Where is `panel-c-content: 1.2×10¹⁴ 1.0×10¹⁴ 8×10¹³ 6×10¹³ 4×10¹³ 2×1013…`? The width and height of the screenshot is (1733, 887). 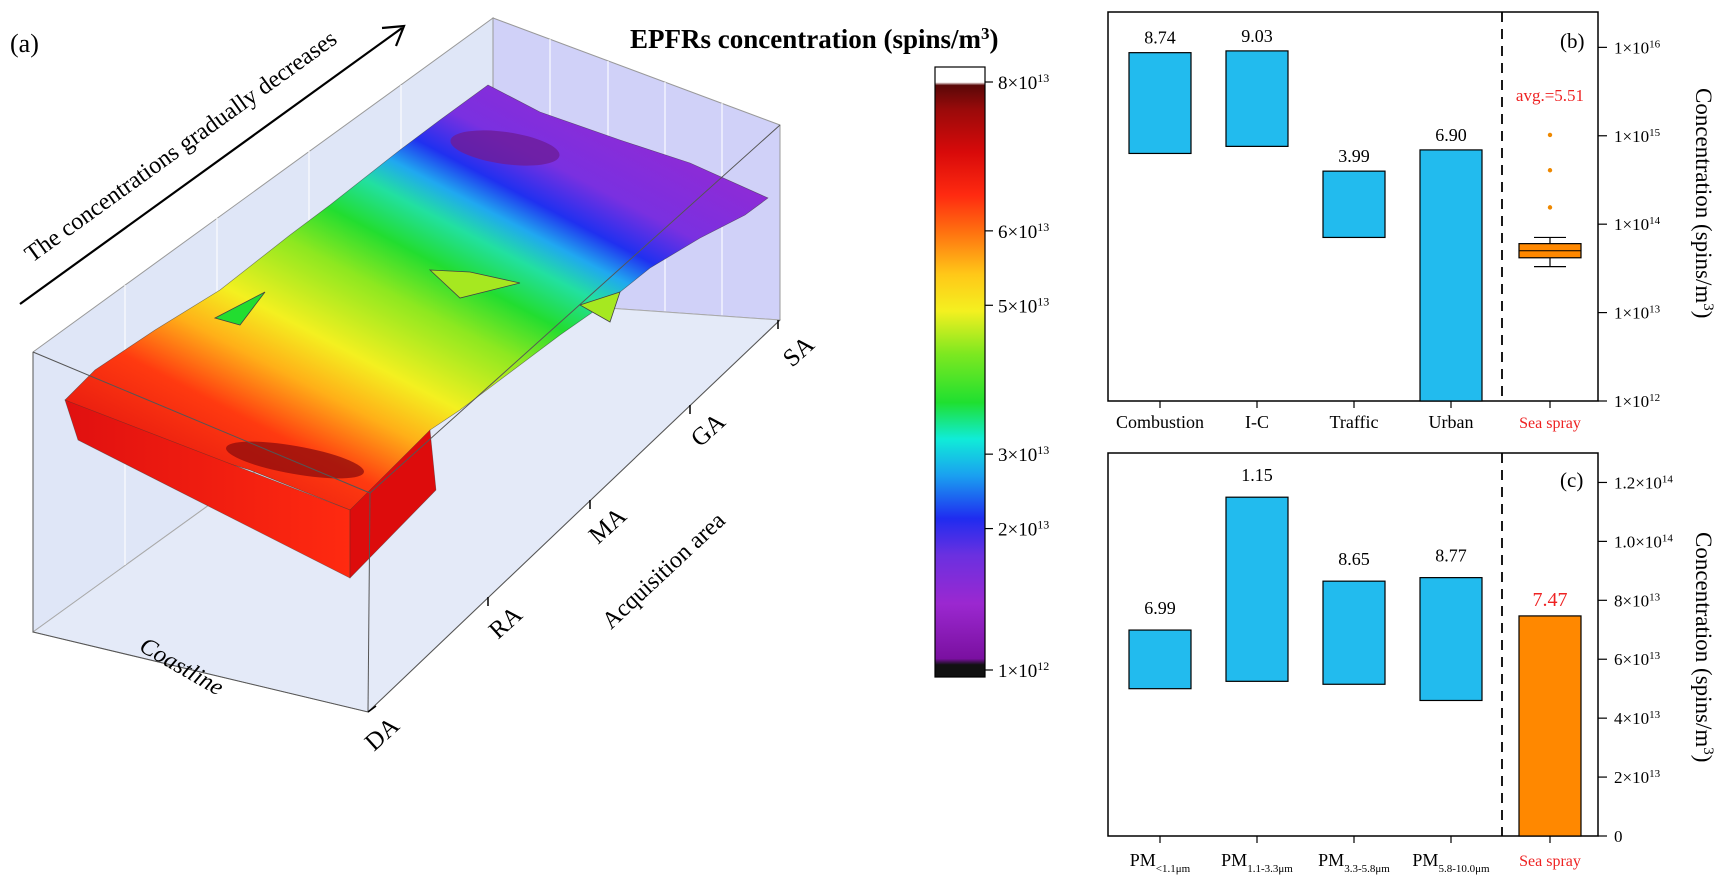 panel-c-content: 1.2×10¹⁴ 1.0×10¹⁴ 8×10¹³ 6×10¹³ 4×10¹³ 2×1013… is located at coordinates (1400, 670).